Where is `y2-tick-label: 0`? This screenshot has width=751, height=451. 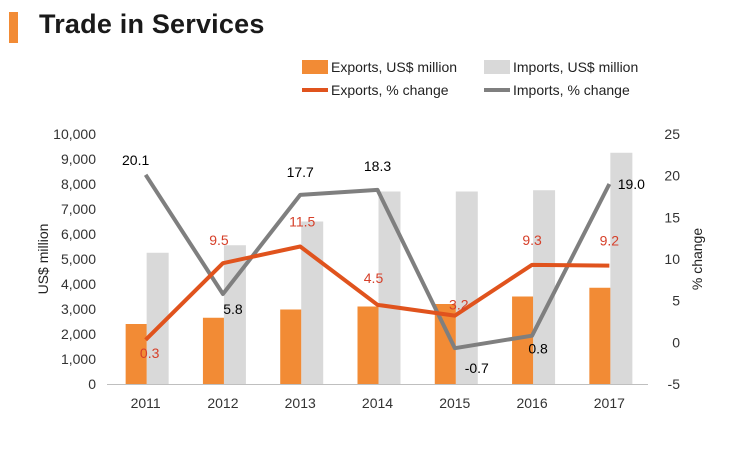 y2-tick-label: 0 is located at coordinates (676, 342).